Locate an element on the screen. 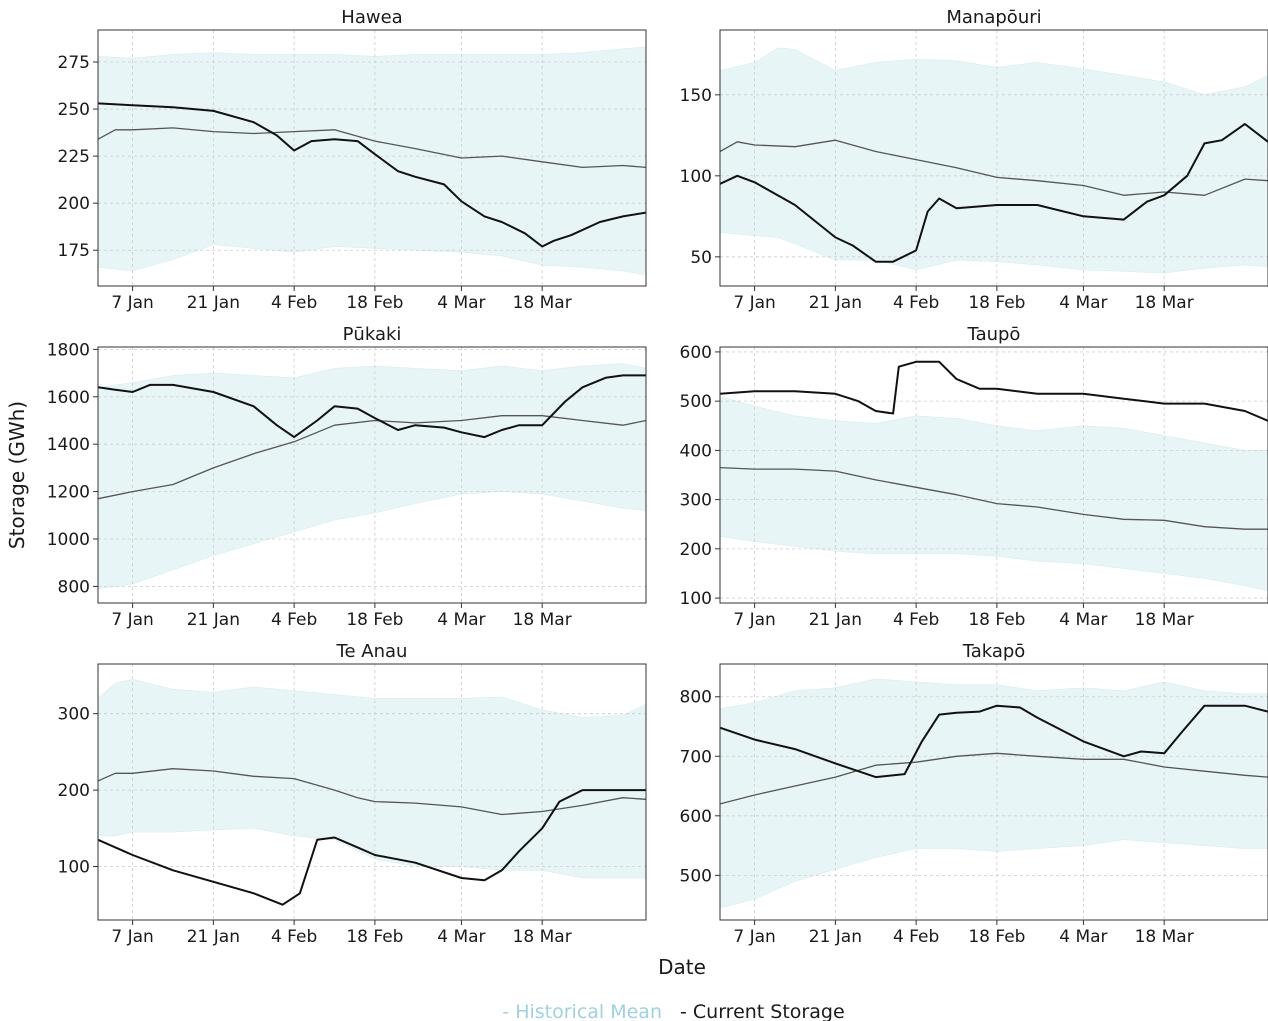 Image resolution: width=1268 pixels, height=1021 pixels. y-tick-label: 1000 is located at coordinates (68, 540).